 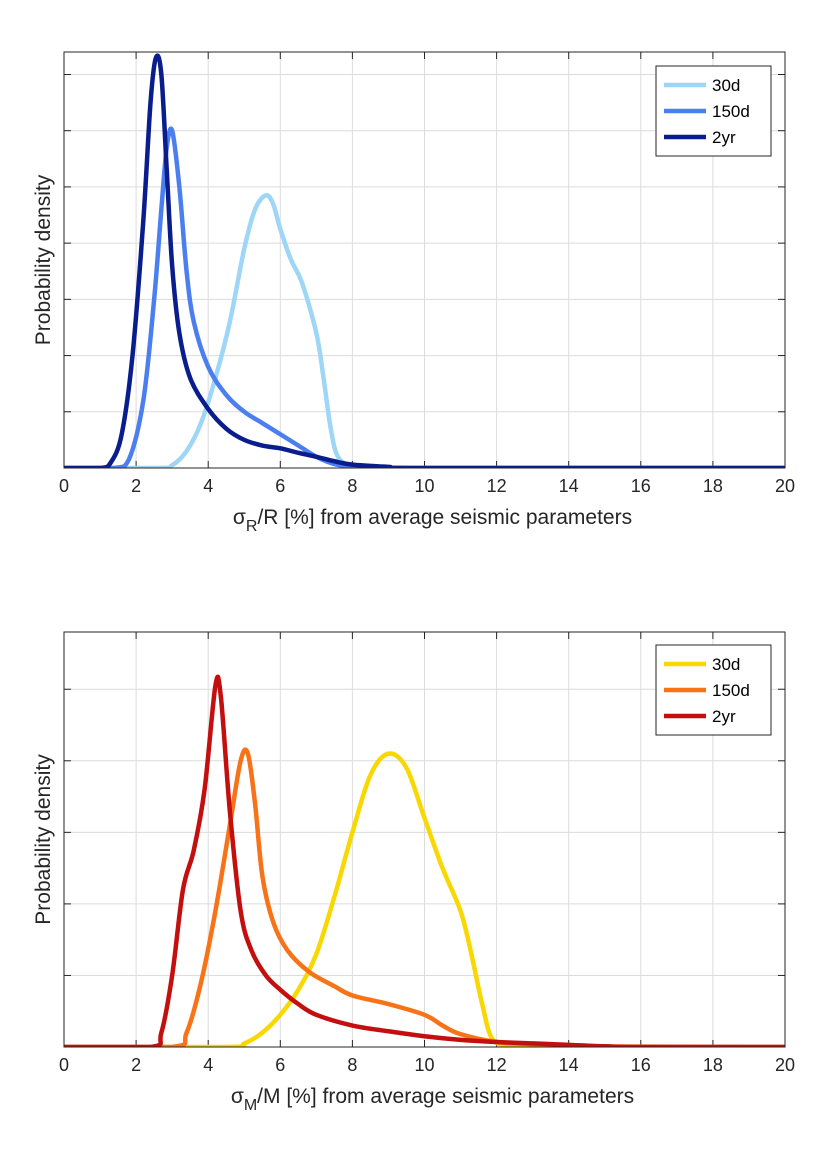 I want to click on x-axis-label-text: /R [%] from average seismic parameters, so click(x=444, y=517).